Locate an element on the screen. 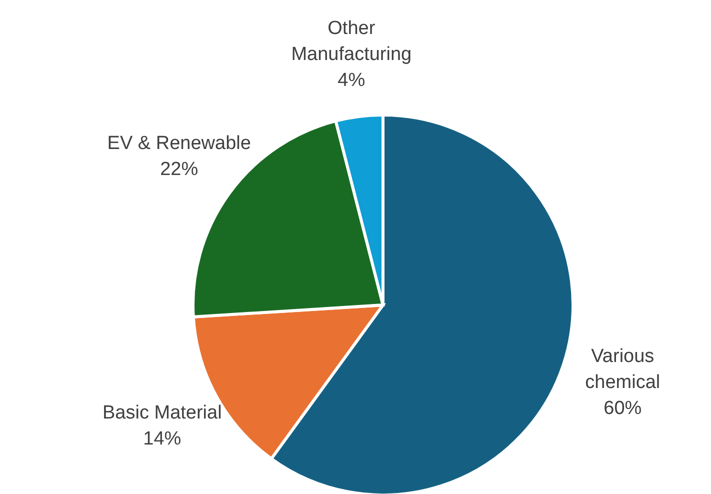 Image resolution: width=711 pixels, height=494 pixels. data-label: 4% is located at coordinates (352, 81).